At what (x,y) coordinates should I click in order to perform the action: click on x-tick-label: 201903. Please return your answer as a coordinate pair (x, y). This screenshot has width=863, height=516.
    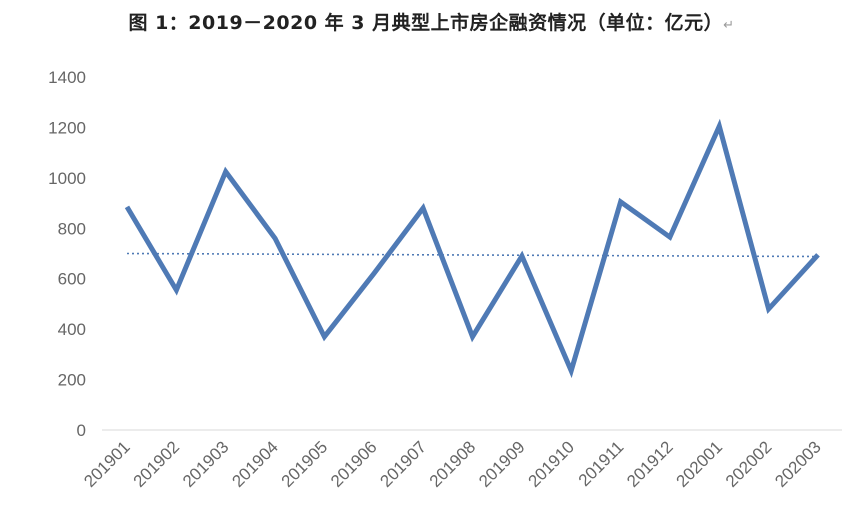
    Looking at the image, I should click on (206, 464).